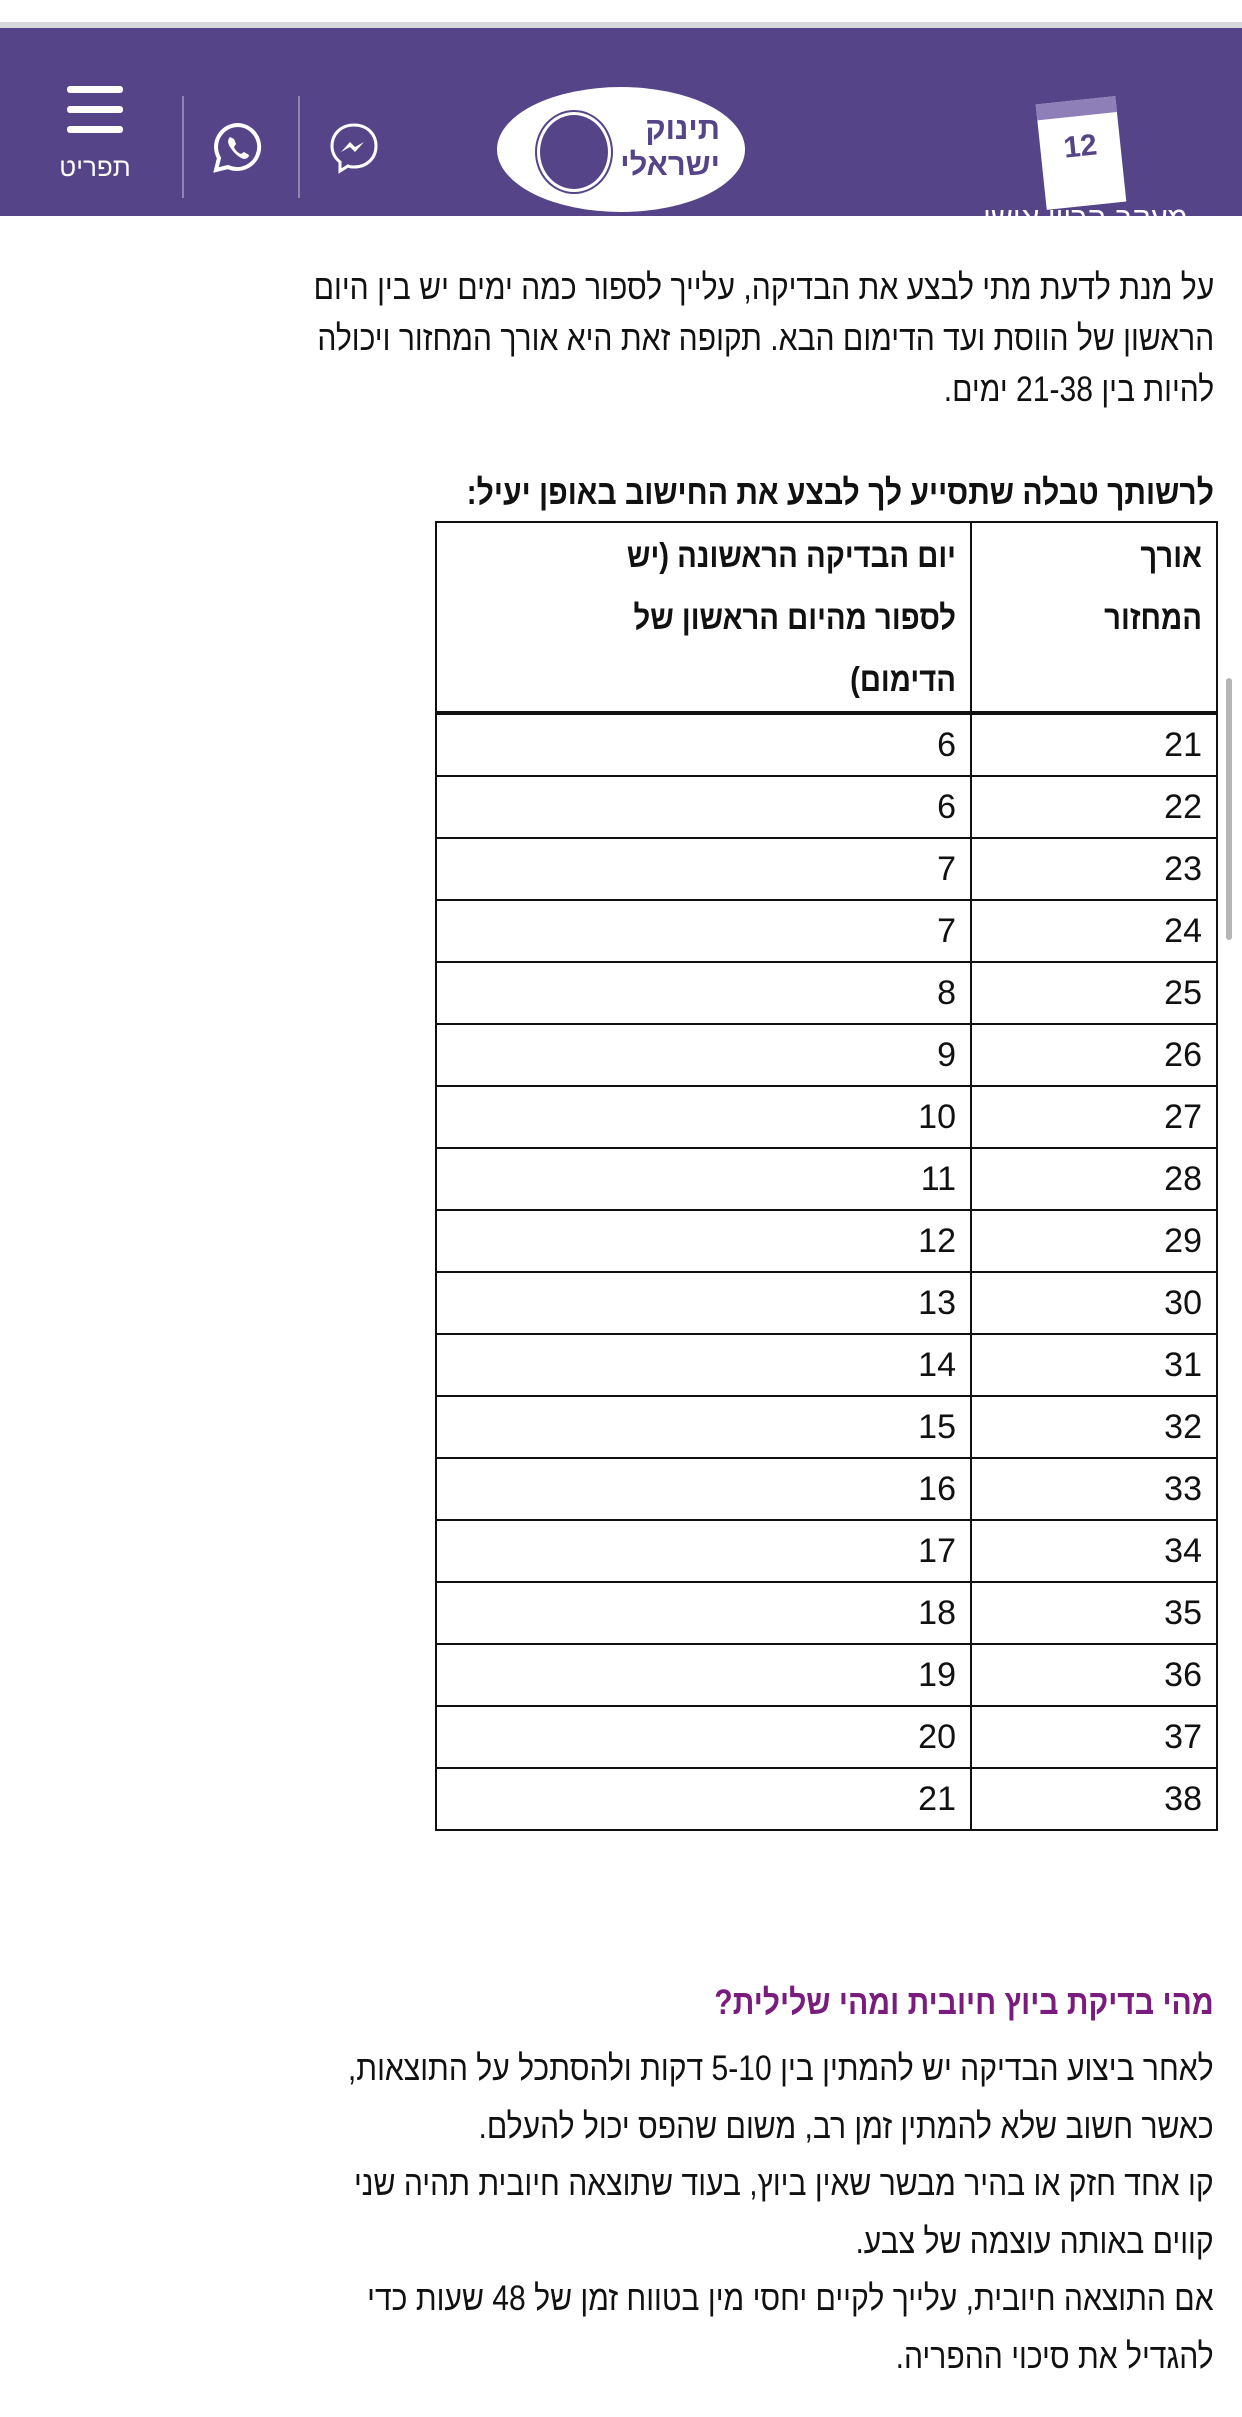  I want to click on table-row: 33 16, so click(826, 1489).